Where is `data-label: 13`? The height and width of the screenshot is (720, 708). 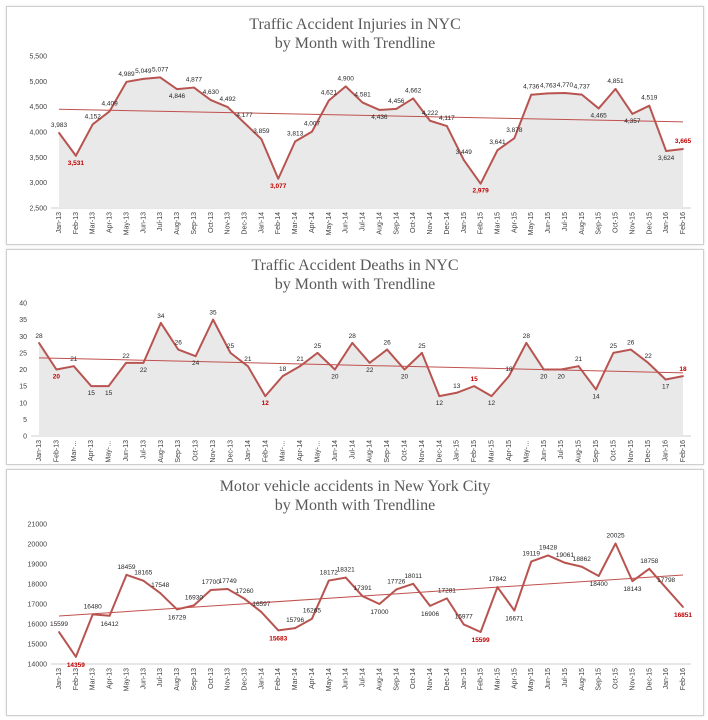
data-label: 13 is located at coordinates (457, 386).